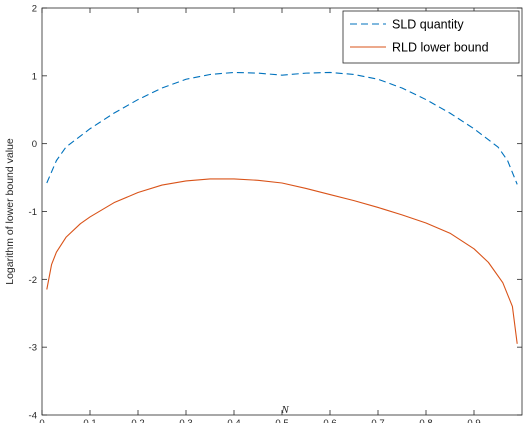 This screenshot has height=423, width=523. Describe the element at coordinates (137, 420) in the screenshot. I see `x-tick-label: 0.2` at that location.